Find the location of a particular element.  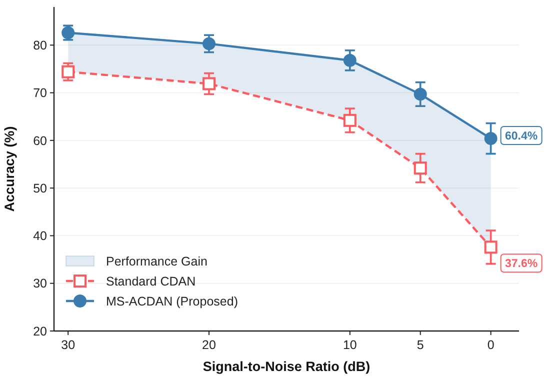

x-axis-title: Signal-to-Noise Ratio (dB) is located at coordinates (286, 366).